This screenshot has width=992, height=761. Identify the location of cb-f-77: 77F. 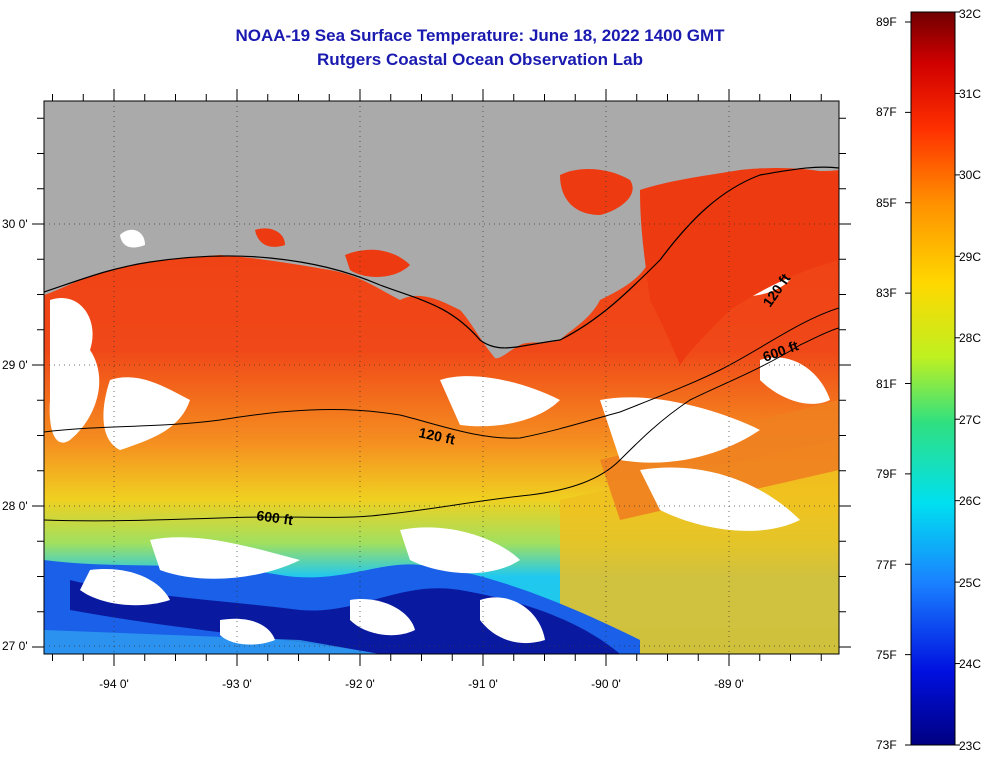
(886, 565).